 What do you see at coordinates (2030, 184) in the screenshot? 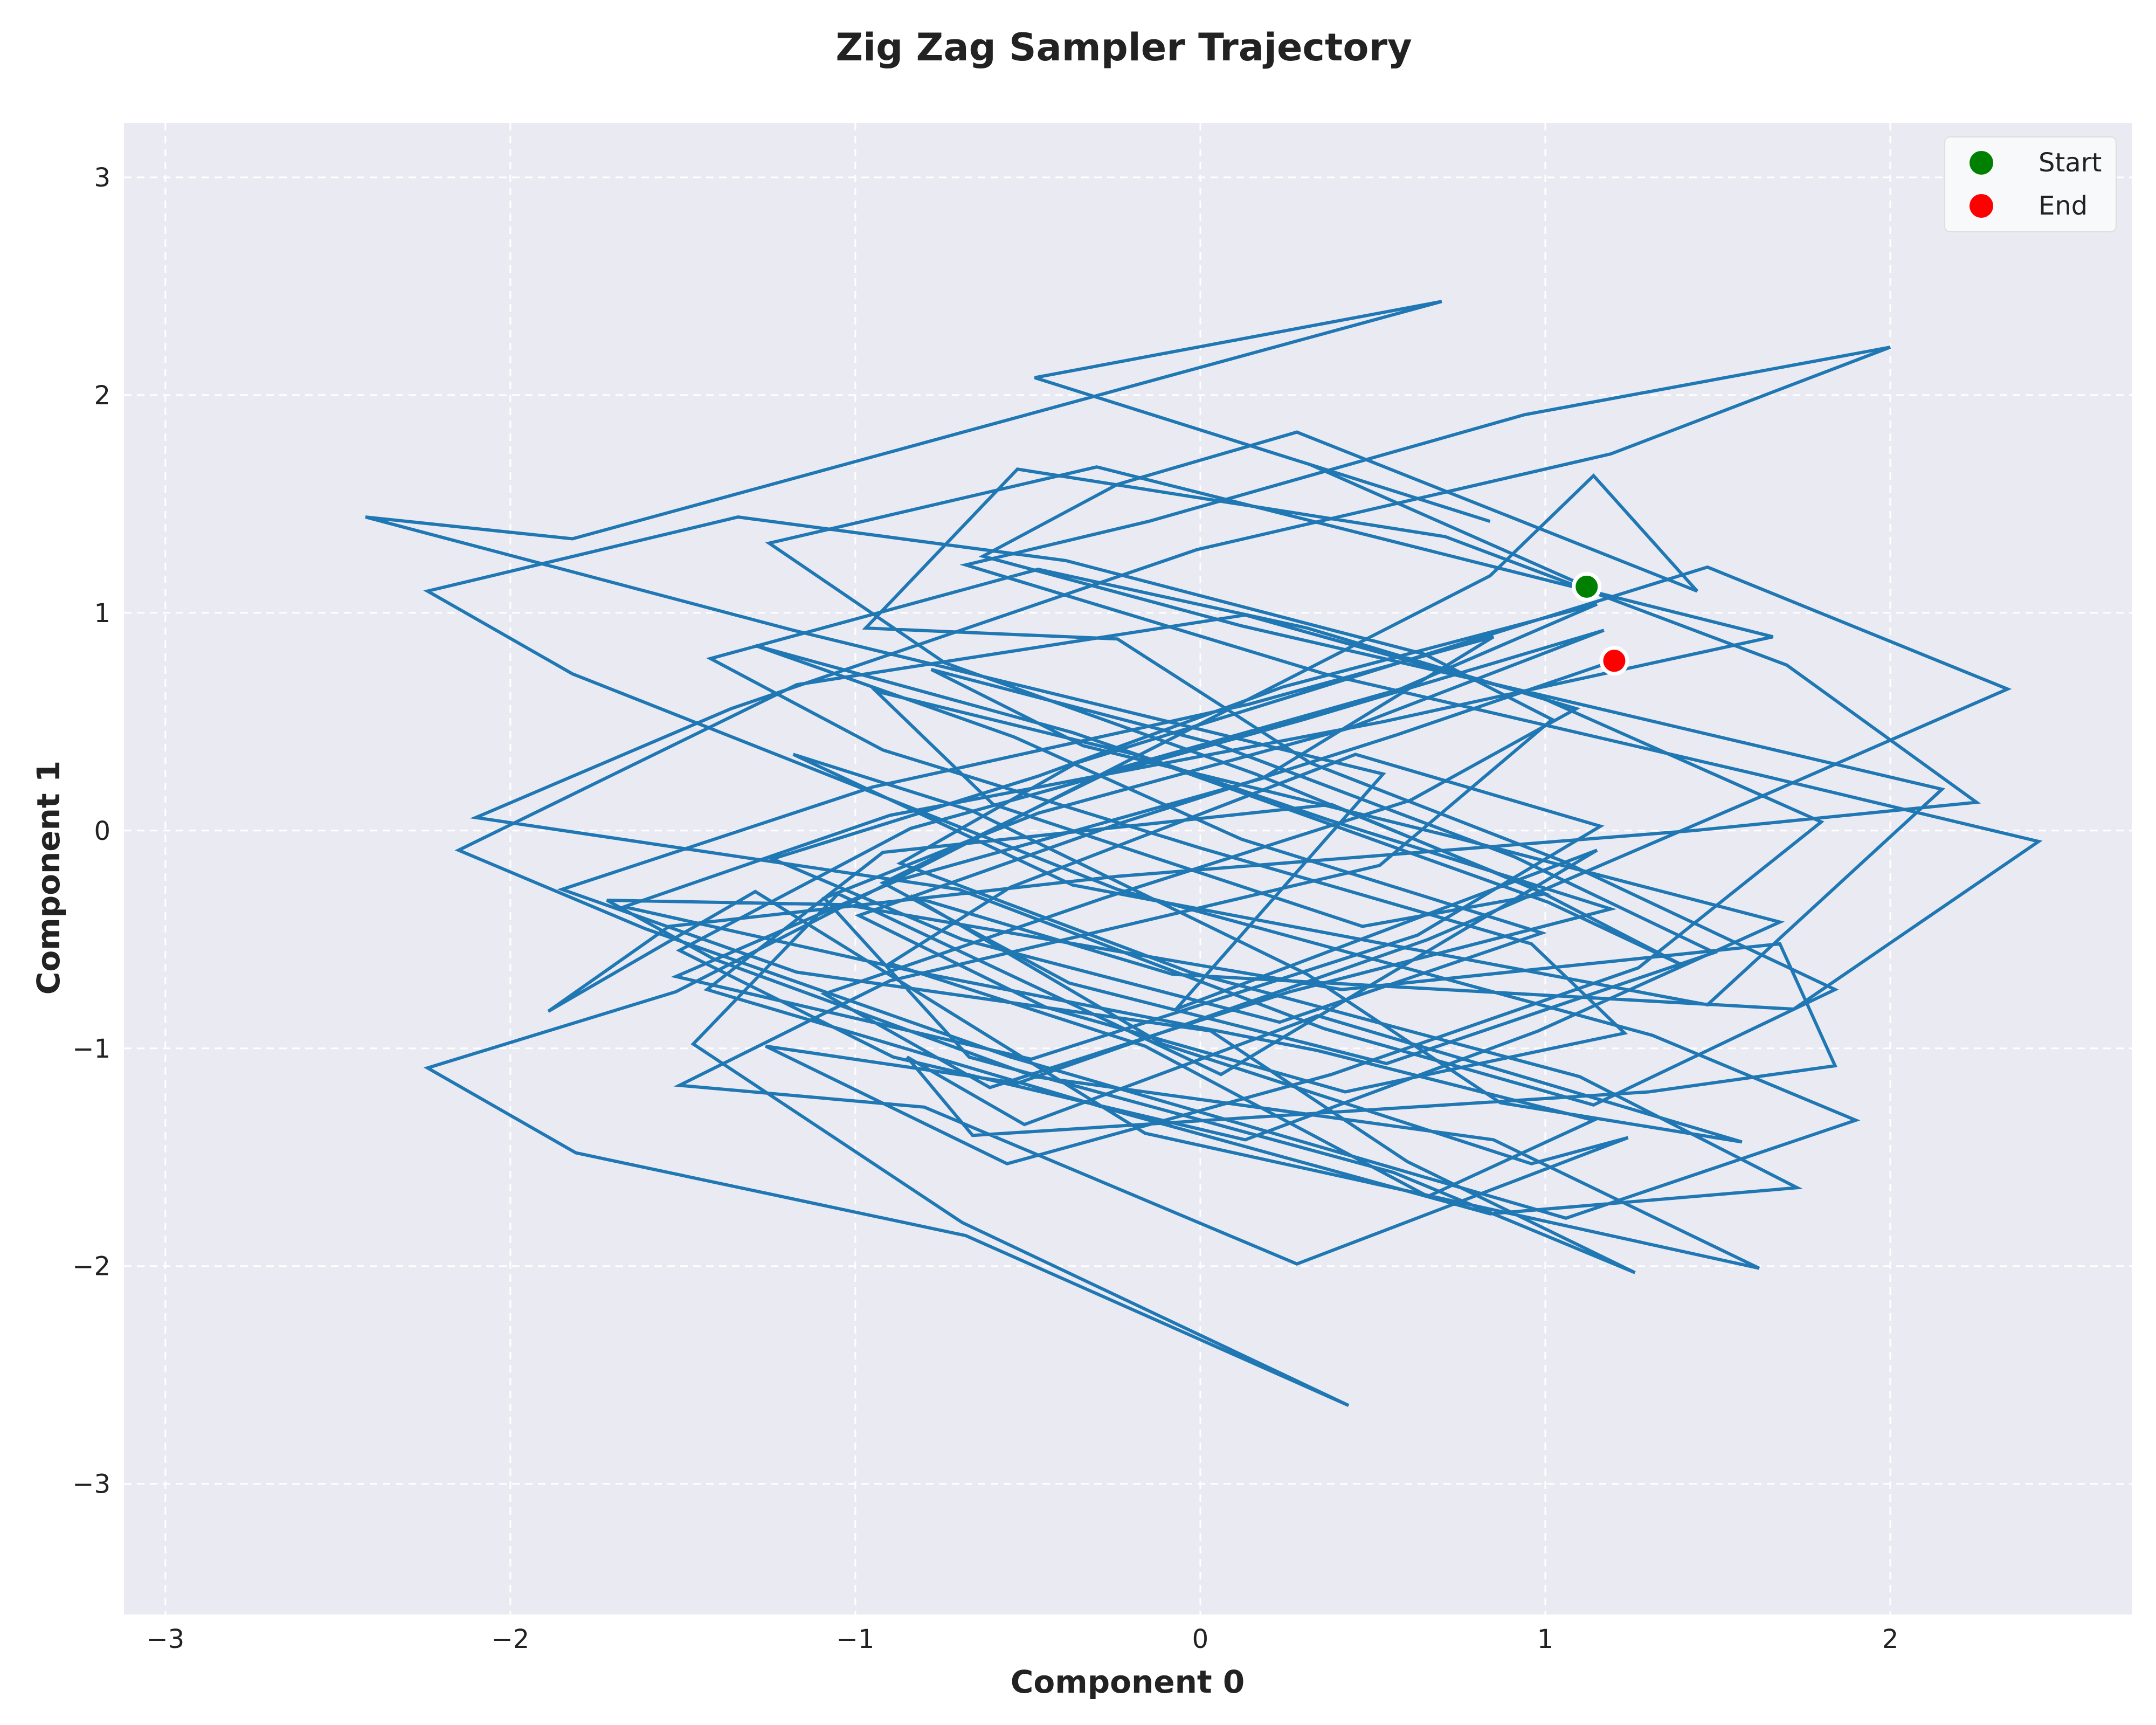
I see `legend: Start End` at bounding box center [2030, 184].